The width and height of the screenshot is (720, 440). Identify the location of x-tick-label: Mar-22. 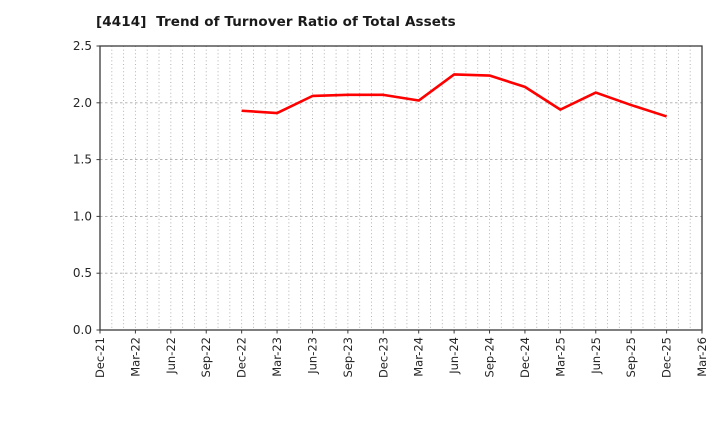
(135, 357).